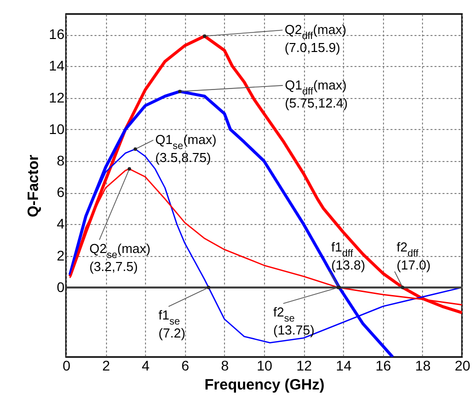 Image resolution: width=475 pixels, height=401 pixels. I want to click on y-tick-label: 4, so click(60, 224).